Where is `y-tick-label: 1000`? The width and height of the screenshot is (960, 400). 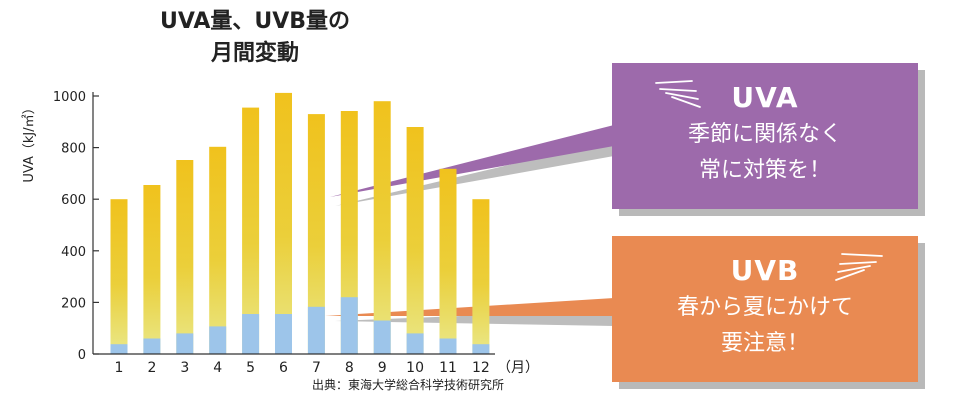
y-tick-label: 1000 is located at coordinates (69, 97).